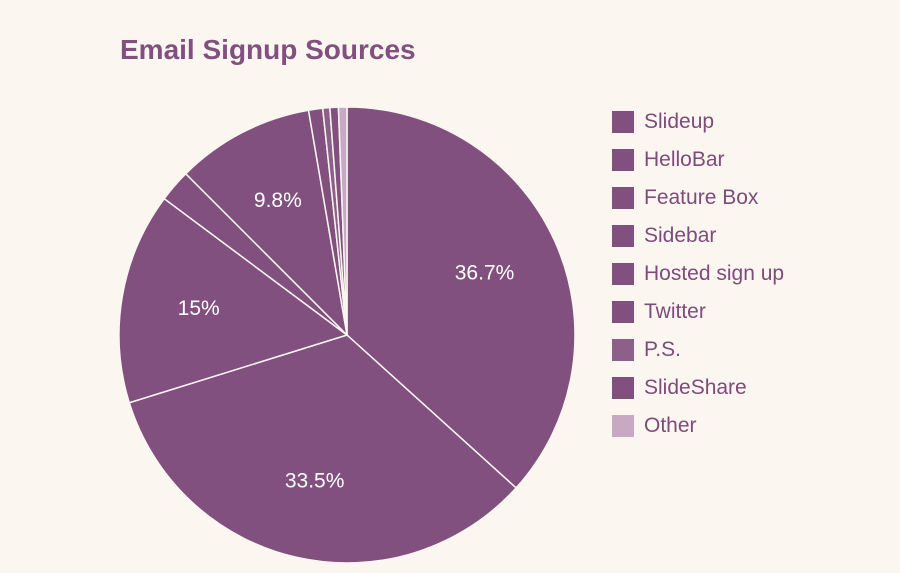 Image resolution: width=900 pixels, height=573 pixels. What do you see at coordinates (684, 159) in the screenshot?
I see `legend-label: HelloBar` at bounding box center [684, 159].